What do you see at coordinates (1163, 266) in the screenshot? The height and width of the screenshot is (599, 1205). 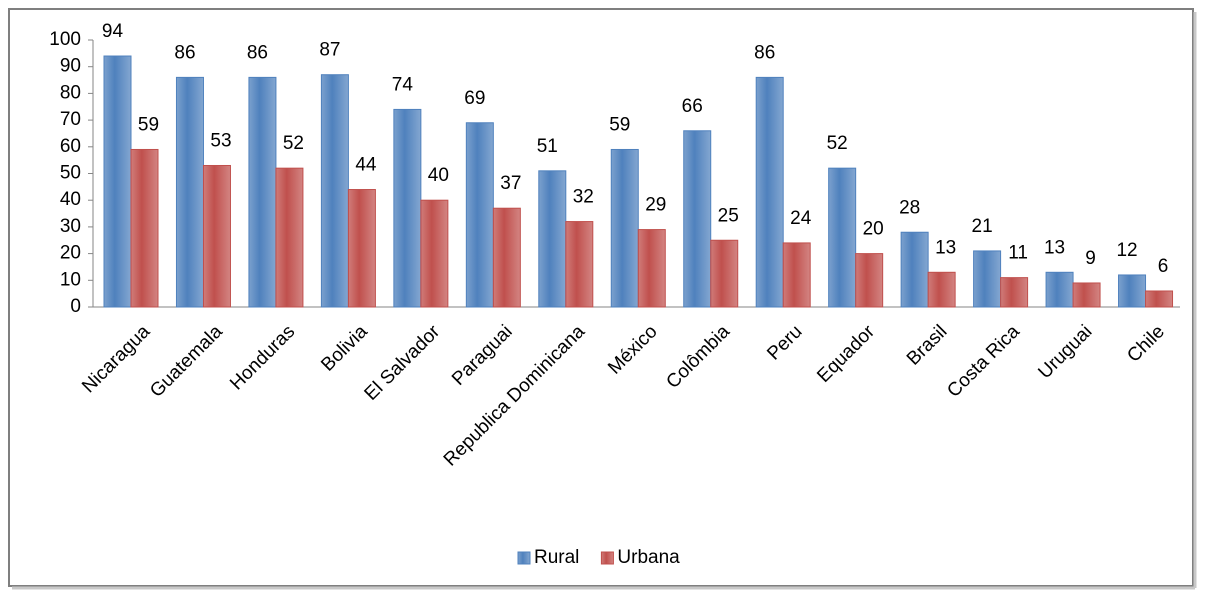 I see `data-label: 6` at bounding box center [1163, 266].